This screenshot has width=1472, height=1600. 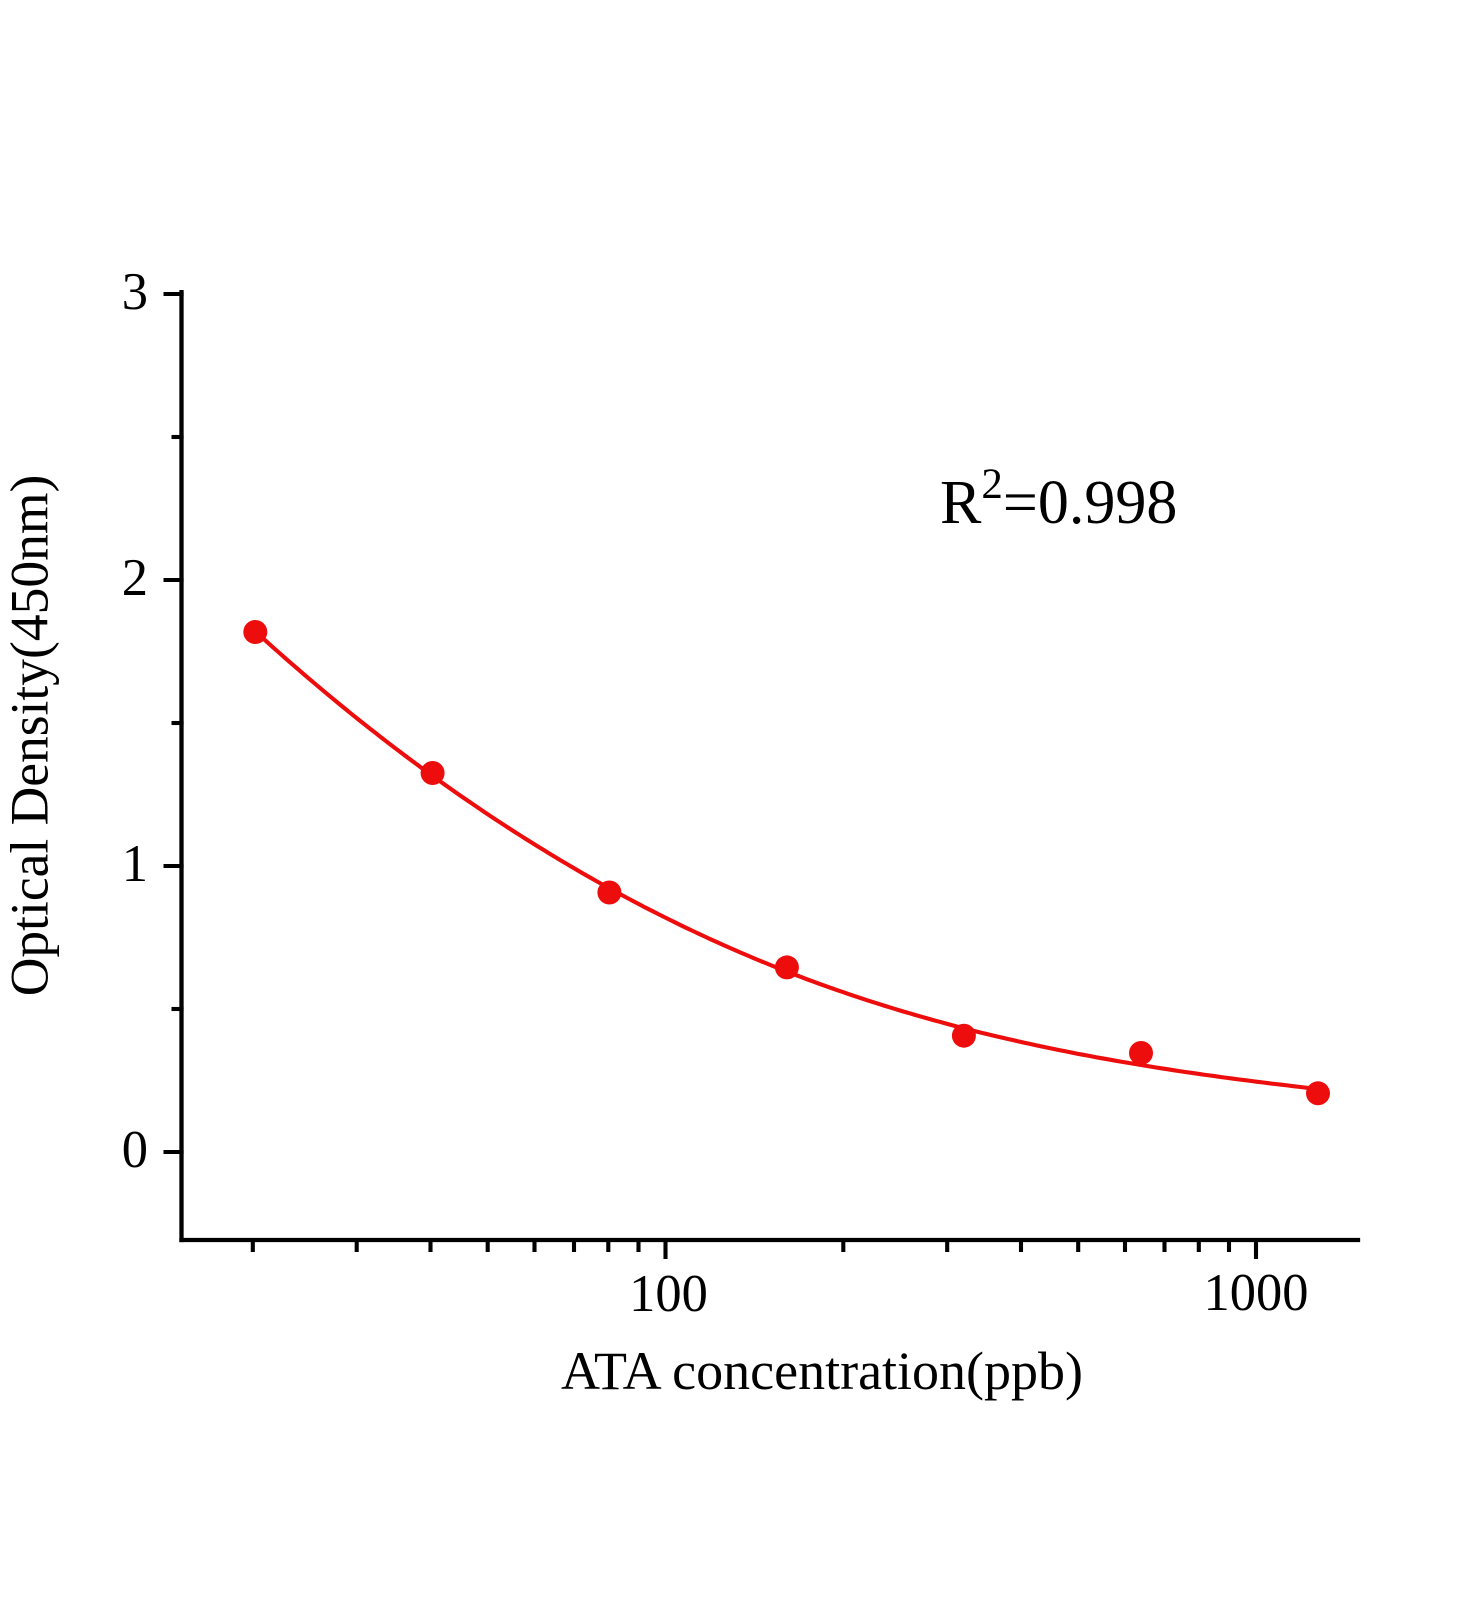 I want to click on svg-text: 1, so click(x=135, y=864).